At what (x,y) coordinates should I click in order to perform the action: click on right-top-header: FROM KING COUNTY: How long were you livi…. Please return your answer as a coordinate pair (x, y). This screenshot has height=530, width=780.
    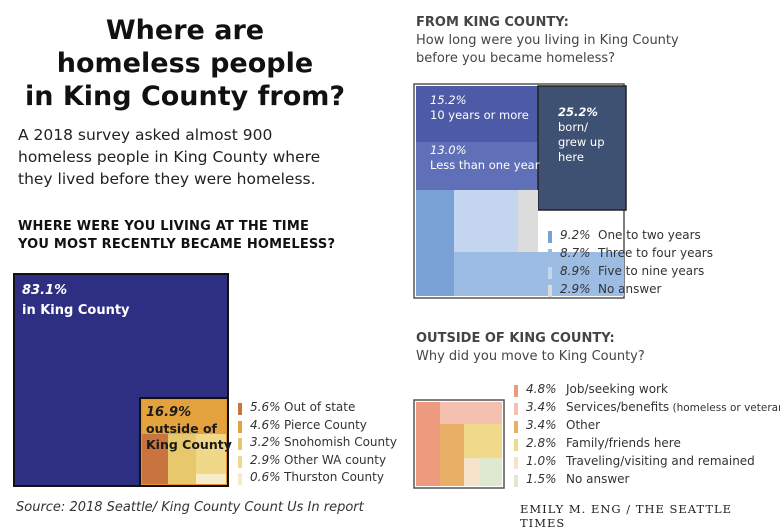
    Looking at the image, I should click on (586, 41).